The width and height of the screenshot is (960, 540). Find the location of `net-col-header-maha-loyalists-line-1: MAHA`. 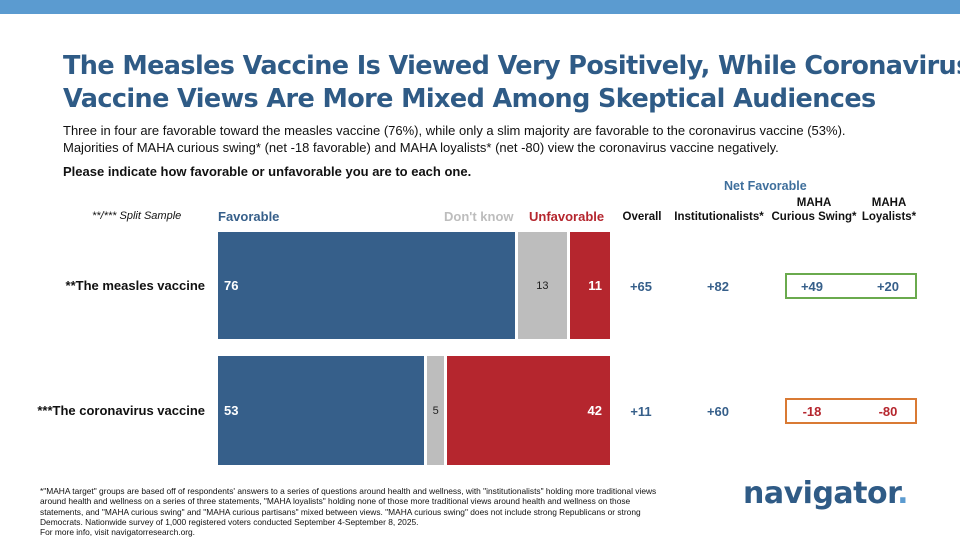

net-col-header-maha-loyalists-line-1: MAHA is located at coordinates (889, 203).